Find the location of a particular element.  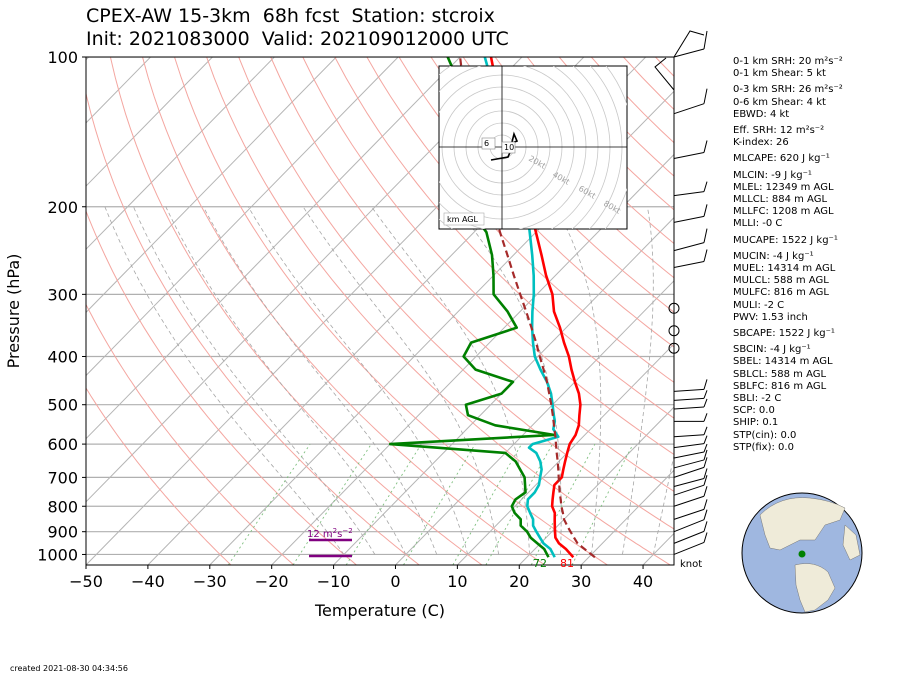

parameter-item: K-index: 26 is located at coordinates (761, 143).